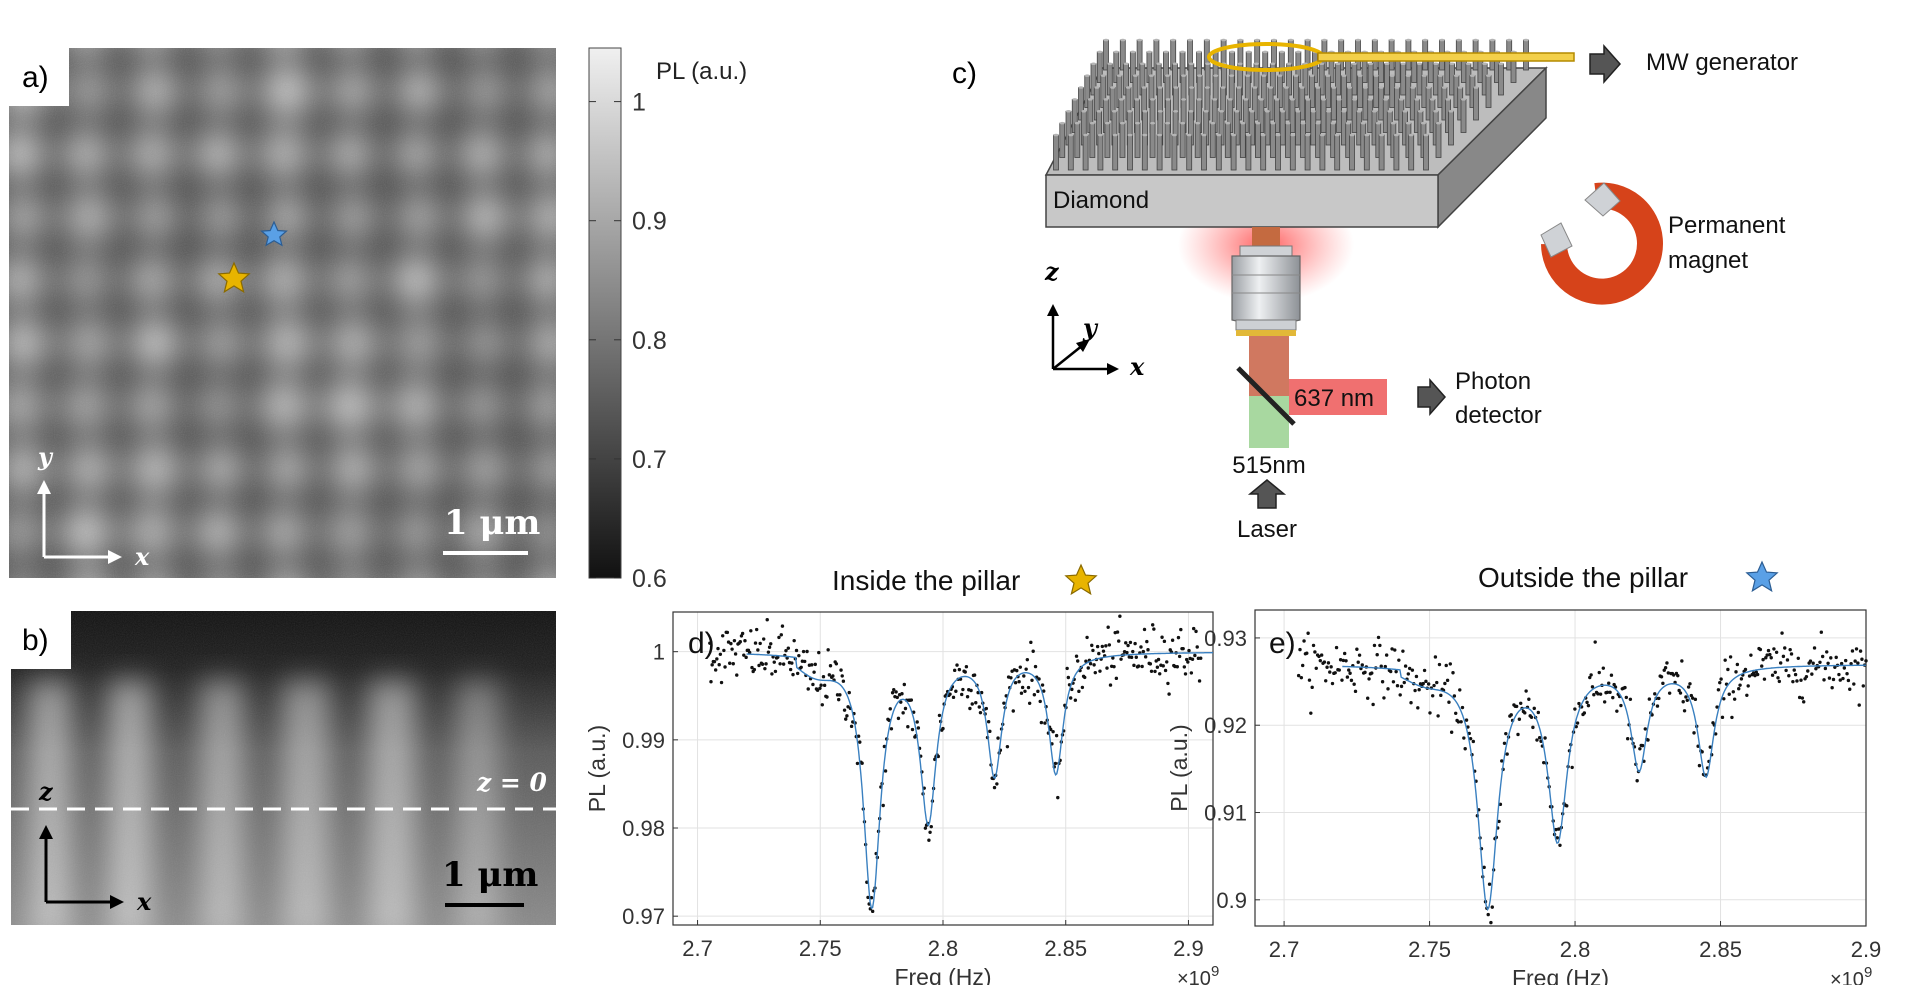 This screenshot has height=985, width=1907. I want to click on panel-letter-c: c), so click(964, 73).